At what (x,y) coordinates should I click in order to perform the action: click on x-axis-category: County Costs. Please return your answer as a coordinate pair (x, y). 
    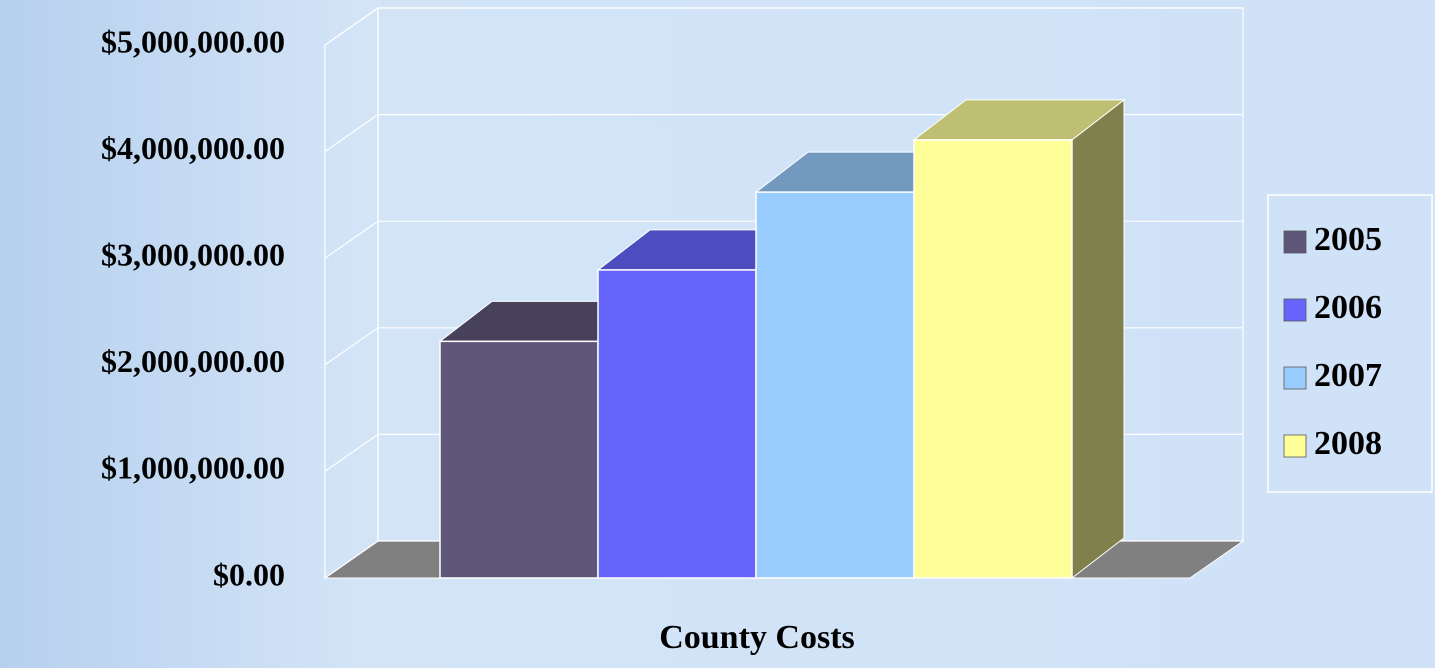
    Looking at the image, I should click on (757, 637).